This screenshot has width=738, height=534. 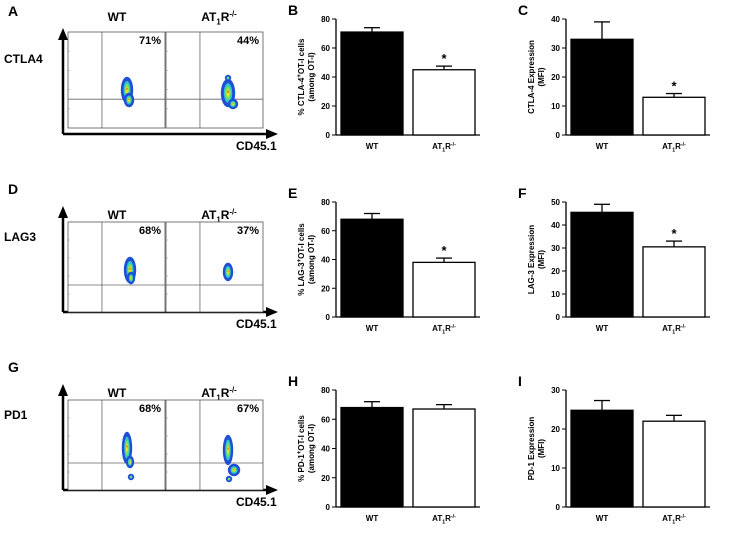 I want to click on density-plot-ko: 37%, so click(x=214, y=267).